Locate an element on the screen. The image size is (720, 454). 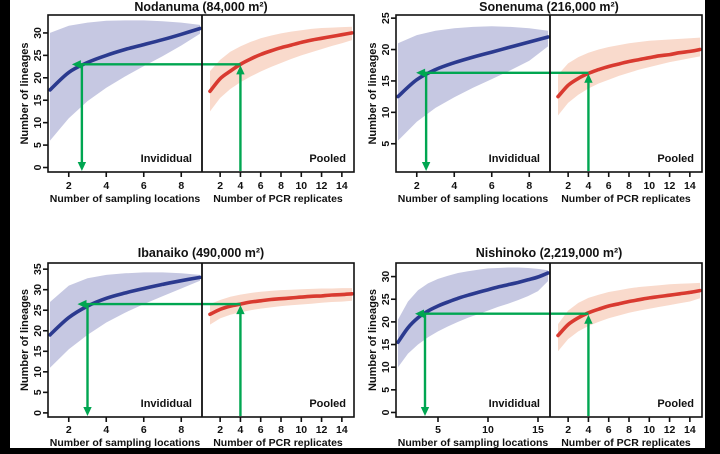
y-tick-label: 5 is located at coordinates (386, 144).